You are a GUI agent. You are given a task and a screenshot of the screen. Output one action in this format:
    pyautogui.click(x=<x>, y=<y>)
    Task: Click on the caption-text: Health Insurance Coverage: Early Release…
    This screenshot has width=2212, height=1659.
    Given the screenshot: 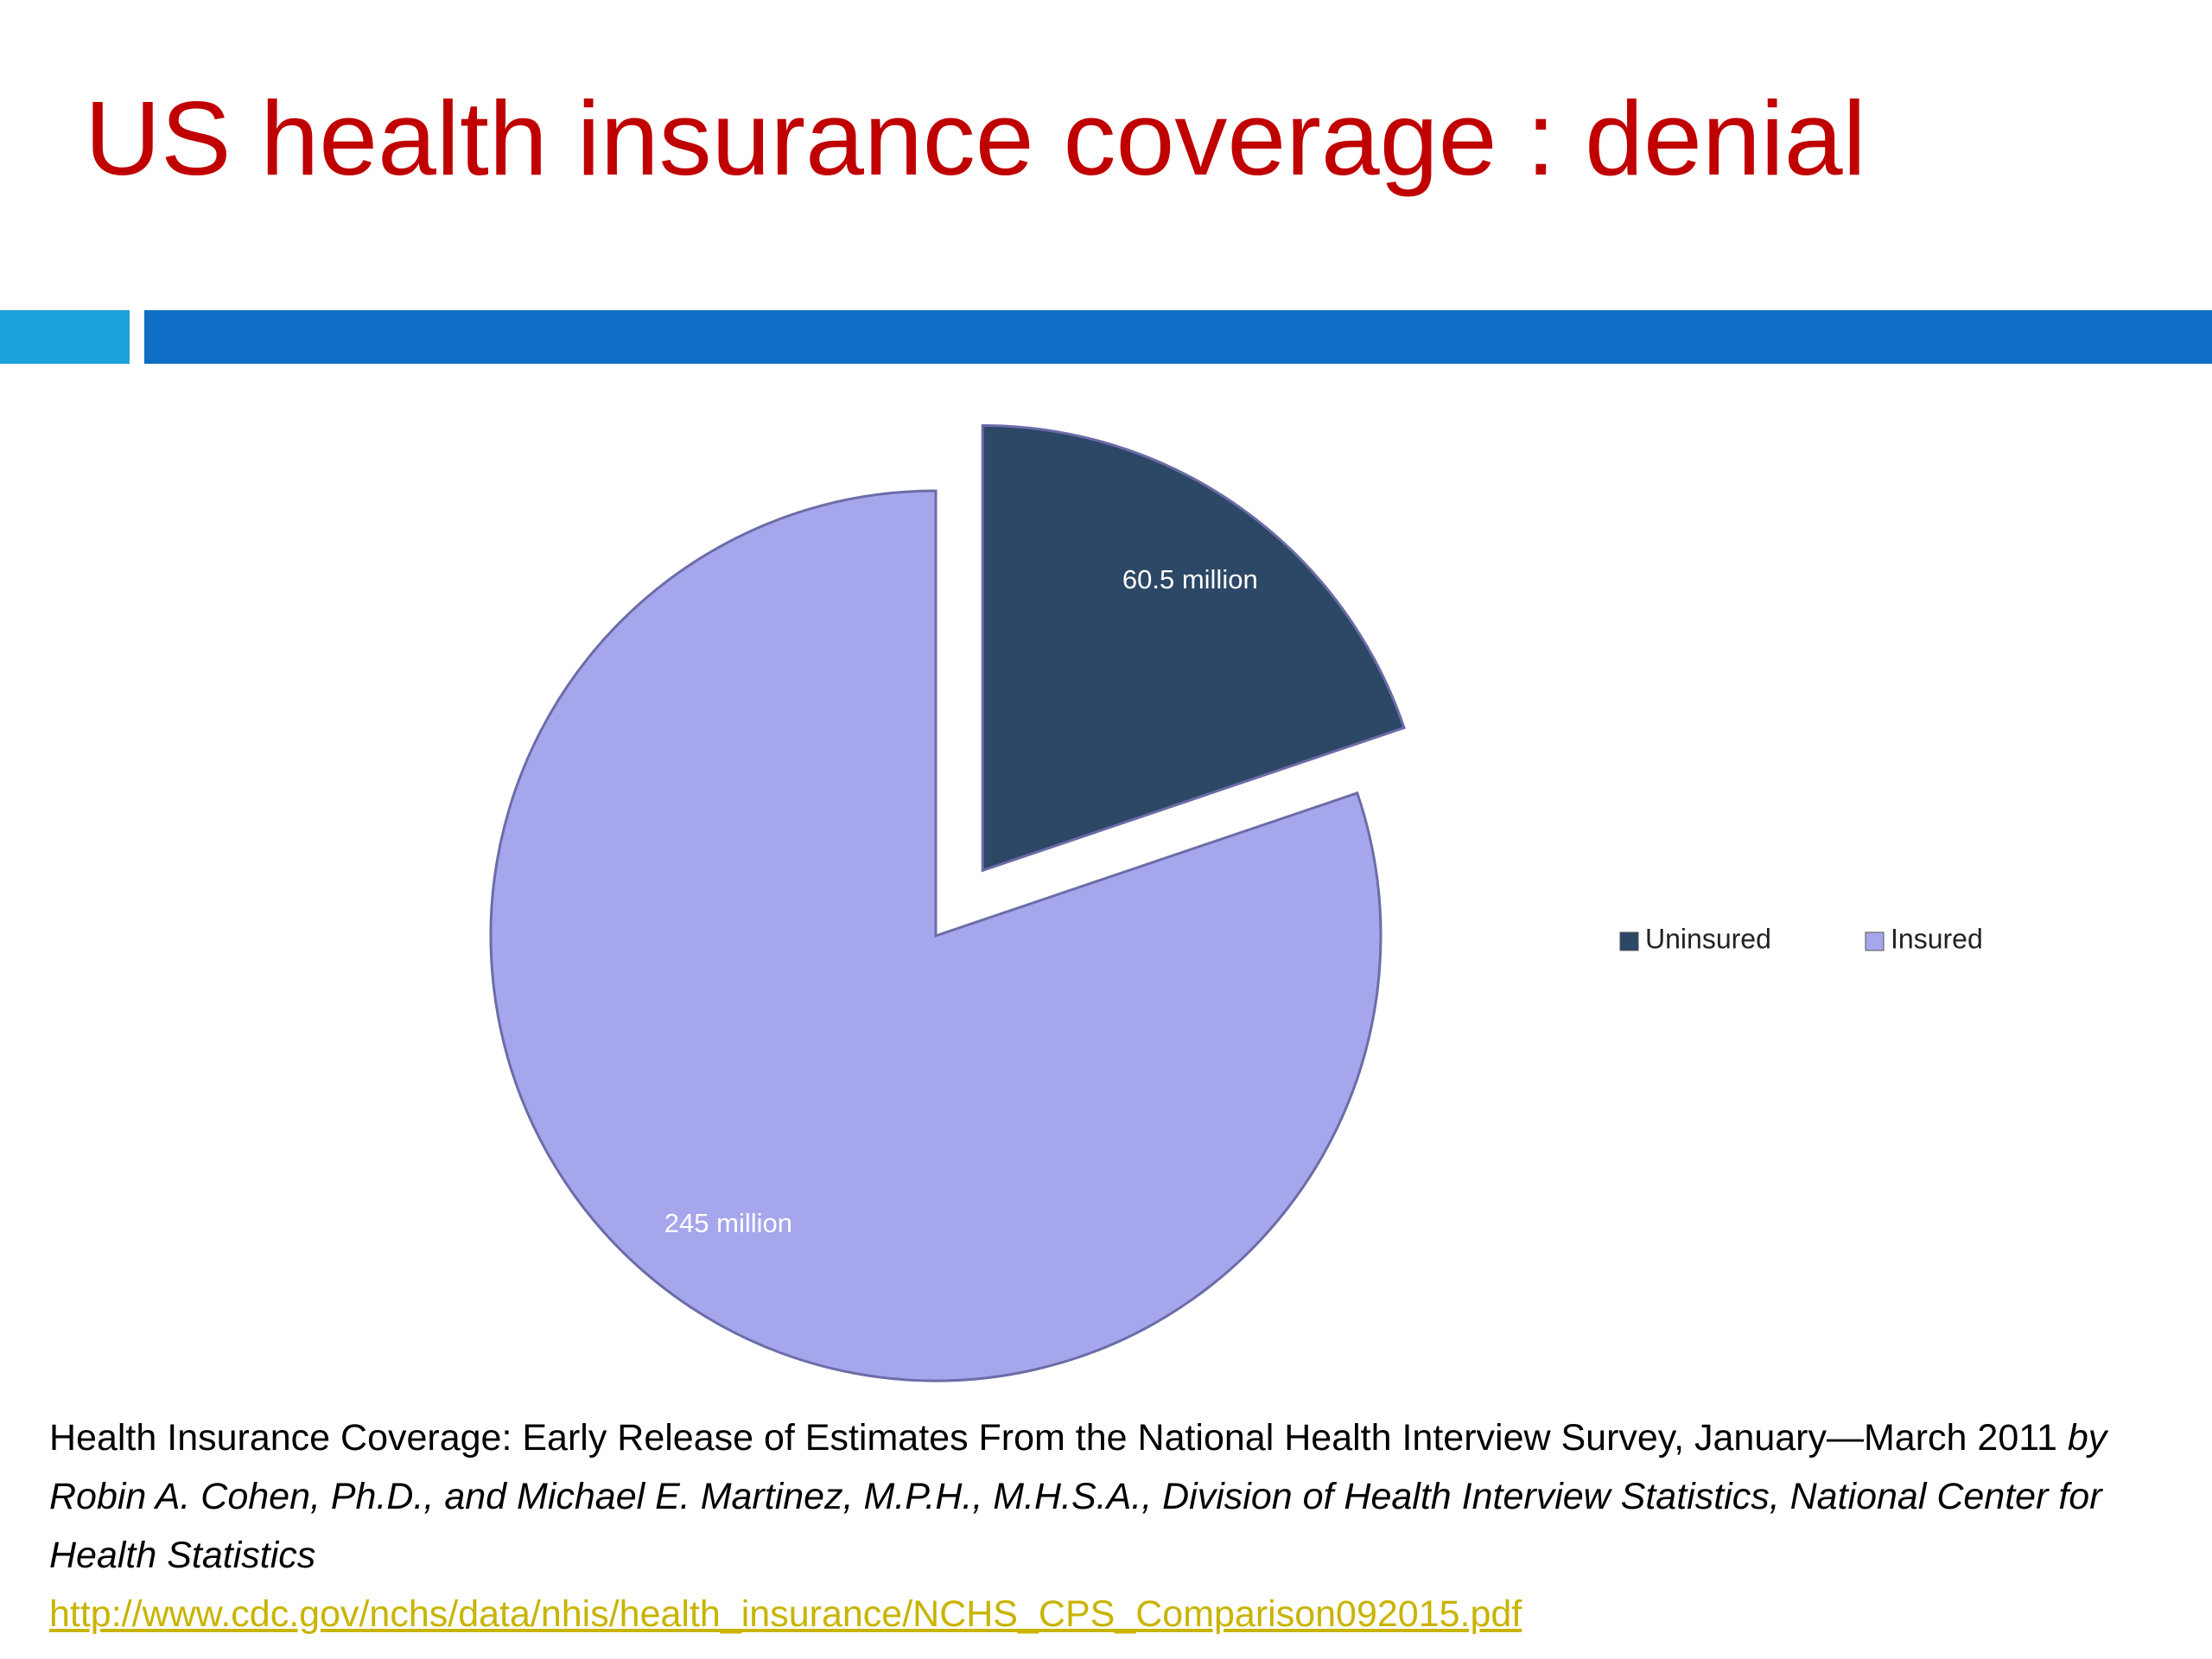 What is the action you would take?
    pyautogui.click(x=1053, y=1438)
    